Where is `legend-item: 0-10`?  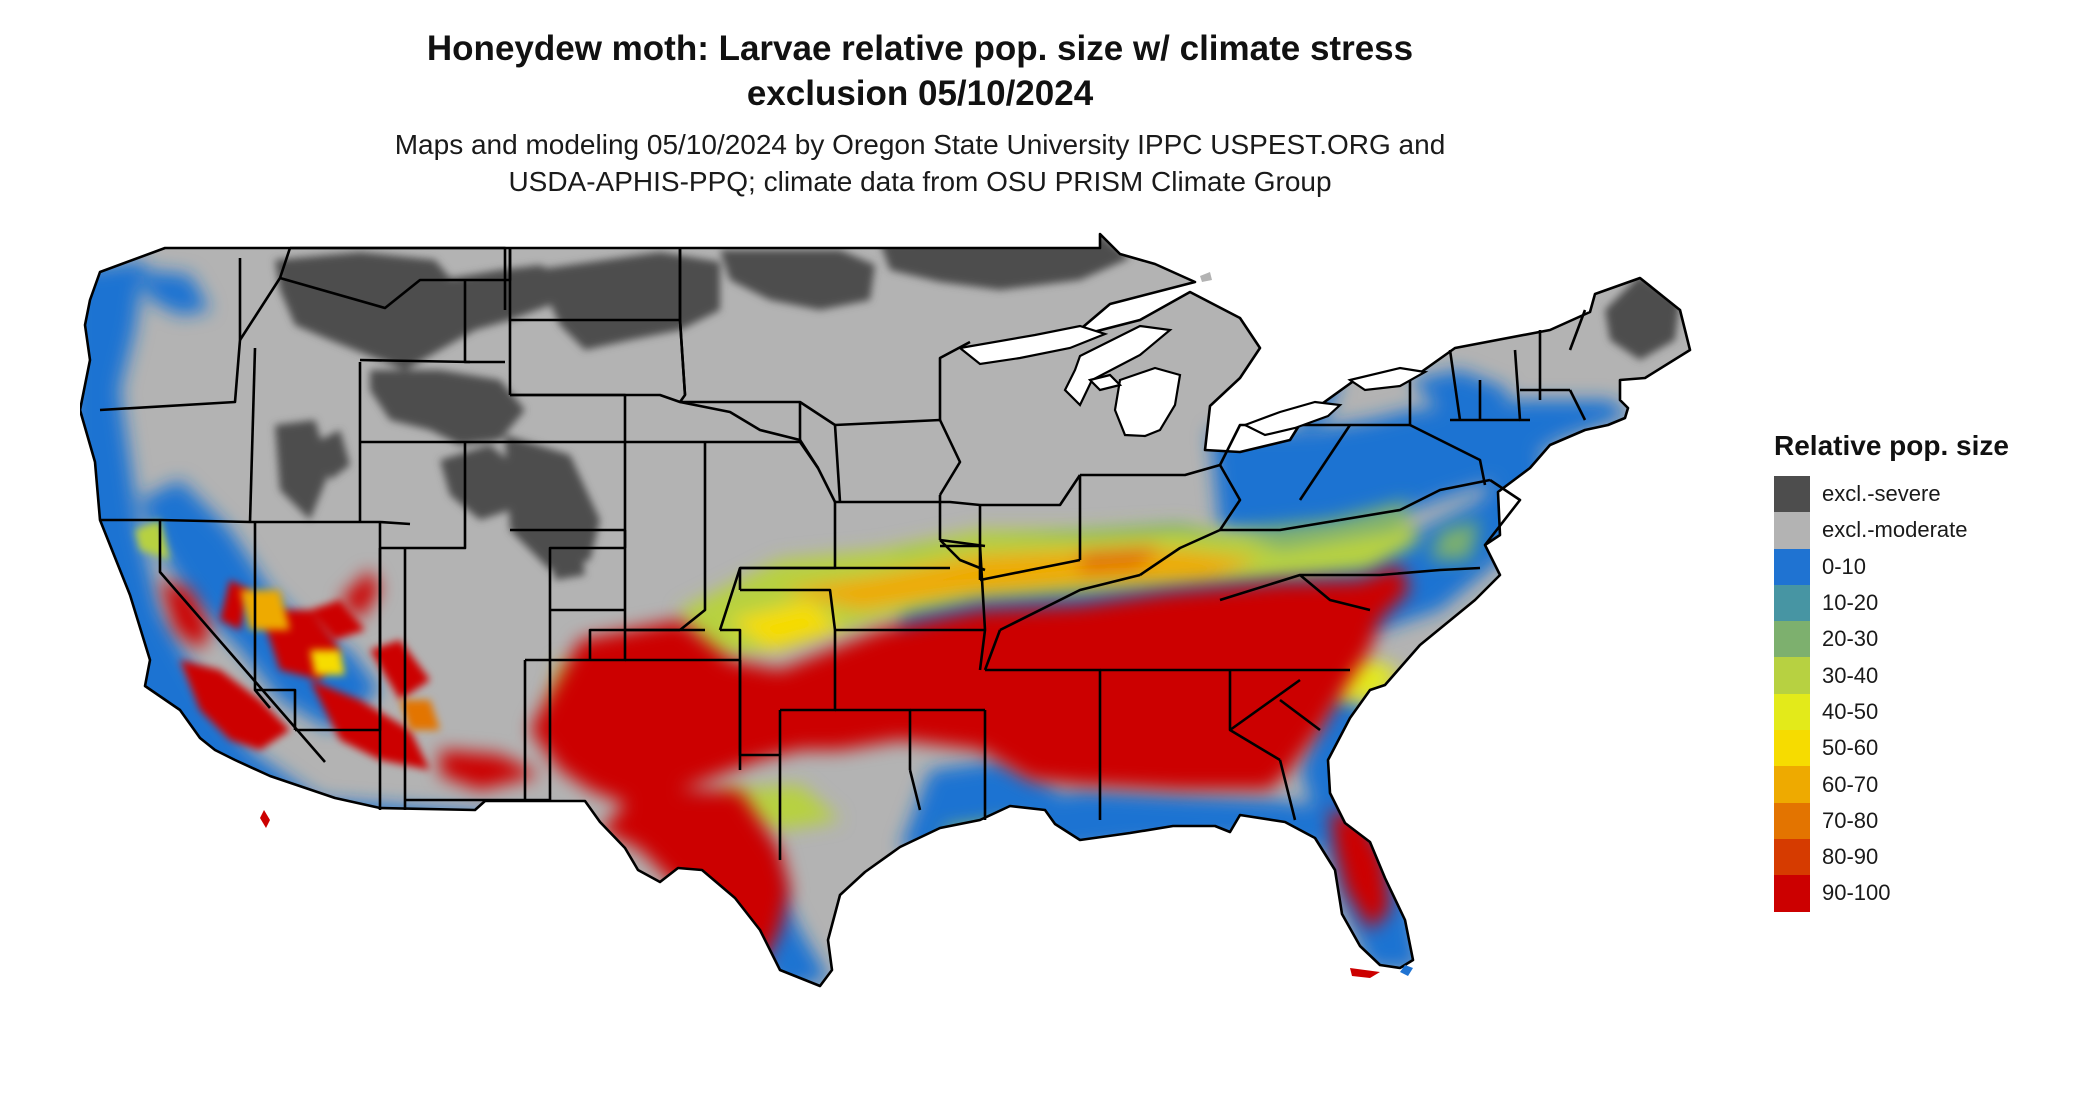
legend-item: 0-10 is located at coordinates (1929, 566).